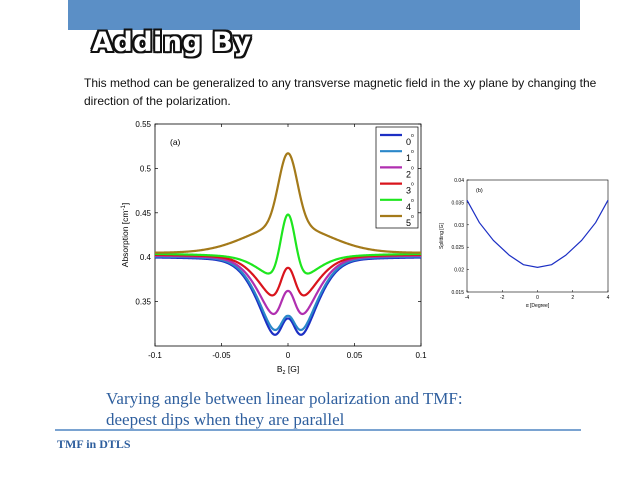 The height and width of the screenshot is (479, 638). What do you see at coordinates (221, 355) in the screenshot?
I see `chart-a-xtick-label: -0.05` at bounding box center [221, 355].